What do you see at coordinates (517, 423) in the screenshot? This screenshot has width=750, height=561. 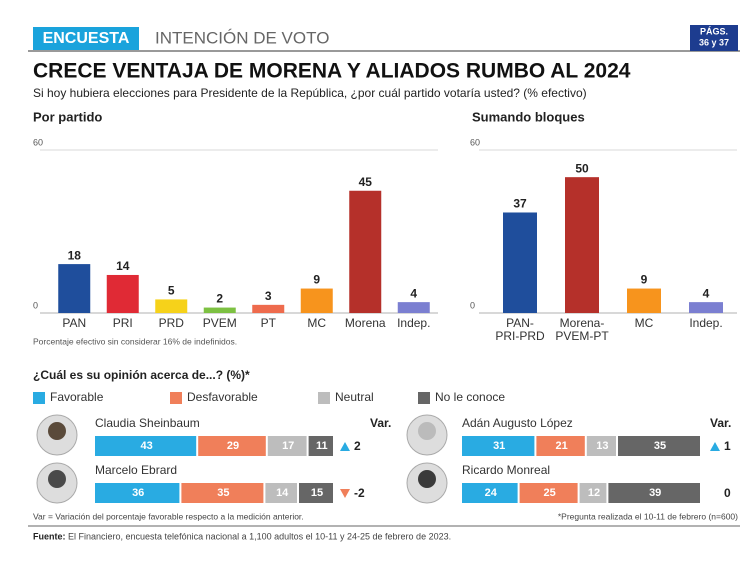 I see `person-name: Adán Augusto López` at bounding box center [517, 423].